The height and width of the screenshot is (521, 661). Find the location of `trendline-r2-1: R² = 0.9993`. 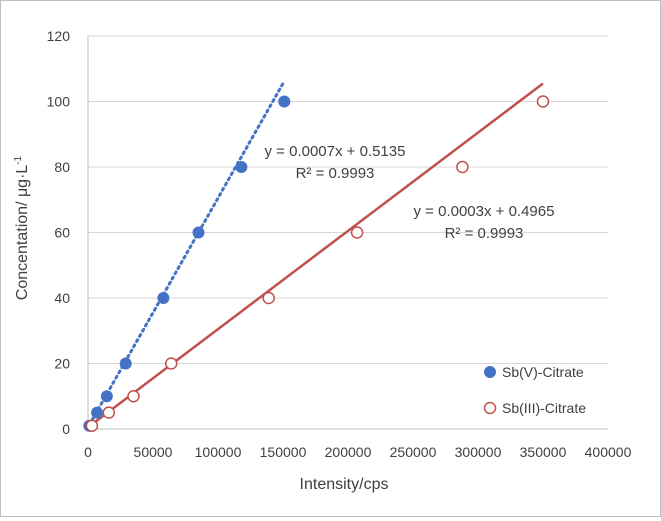

trendline-r2-1: R² = 0.9993 is located at coordinates (484, 233).